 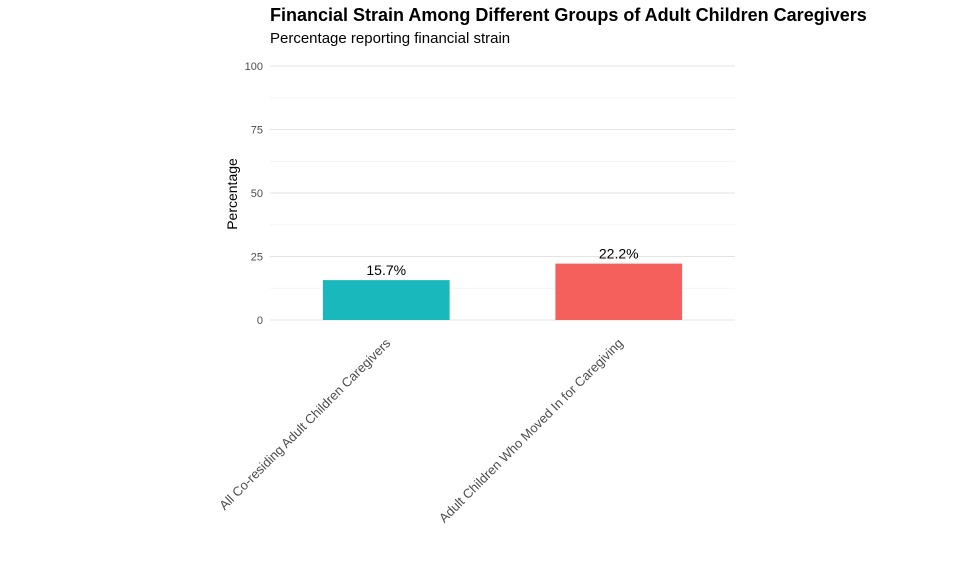 What do you see at coordinates (619, 254) in the screenshot?
I see `data-label: 22.2%` at bounding box center [619, 254].